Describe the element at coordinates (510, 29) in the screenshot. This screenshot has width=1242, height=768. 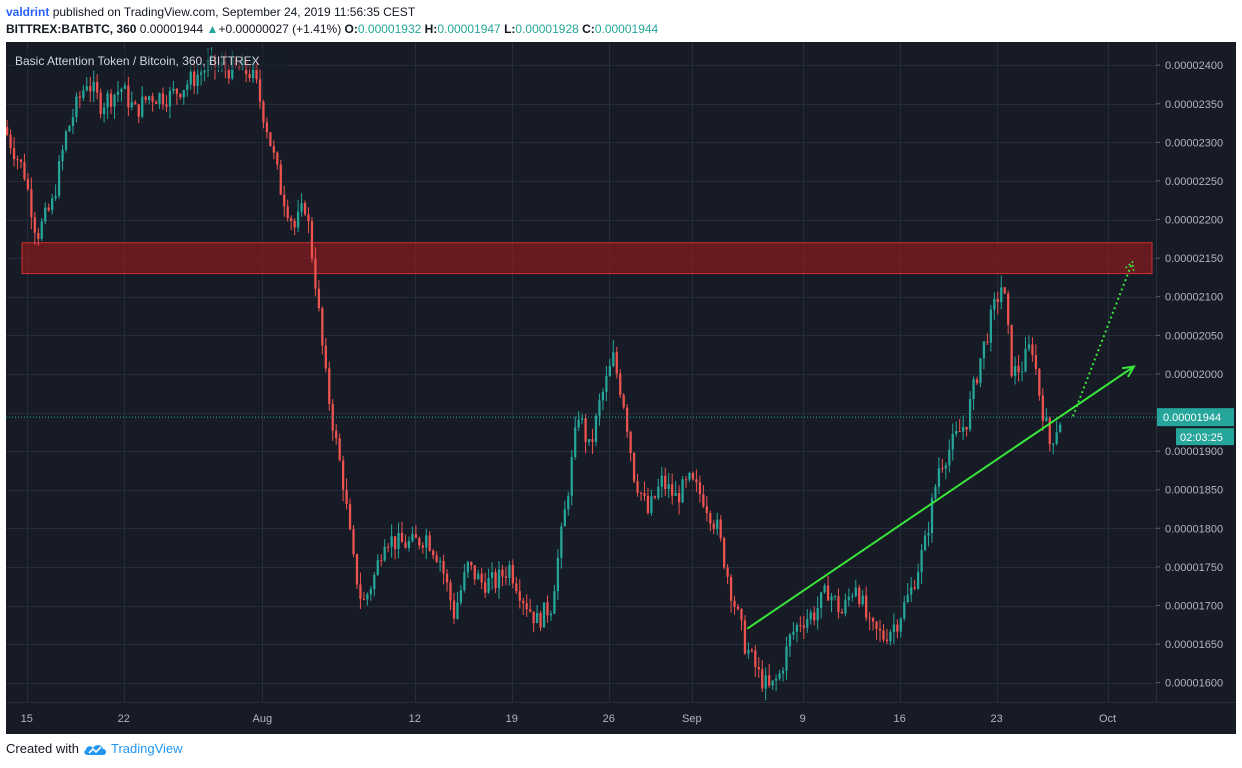
I see `low-label: L:` at that location.